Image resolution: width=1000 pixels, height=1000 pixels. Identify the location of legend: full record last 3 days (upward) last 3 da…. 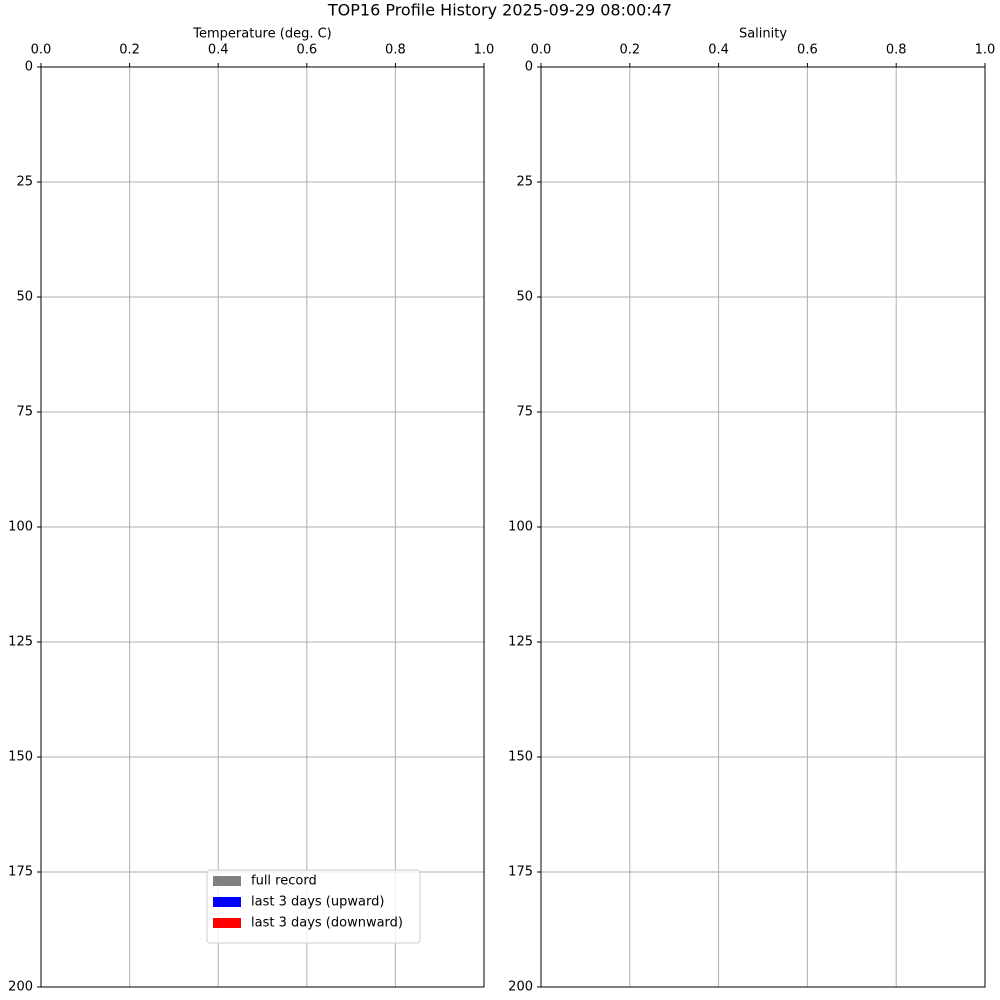
(313, 906).